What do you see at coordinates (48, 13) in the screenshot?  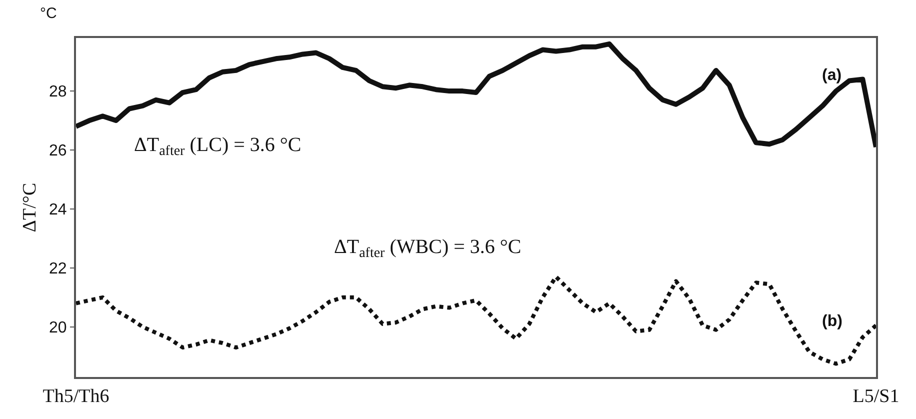 I see `text: °C` at bounding box center [48, 13].